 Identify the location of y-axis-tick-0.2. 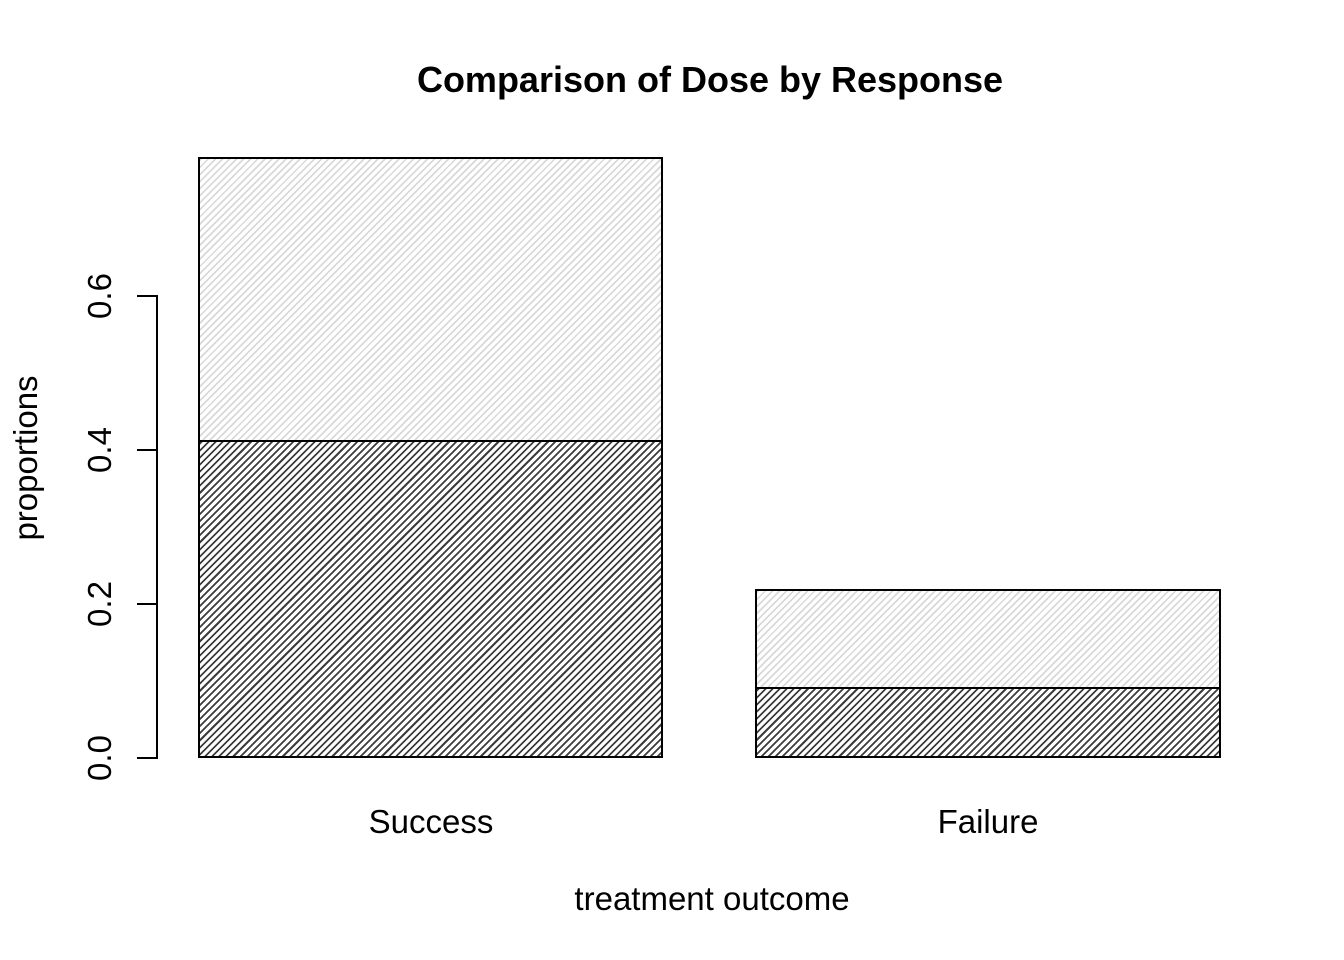
(147, 603).